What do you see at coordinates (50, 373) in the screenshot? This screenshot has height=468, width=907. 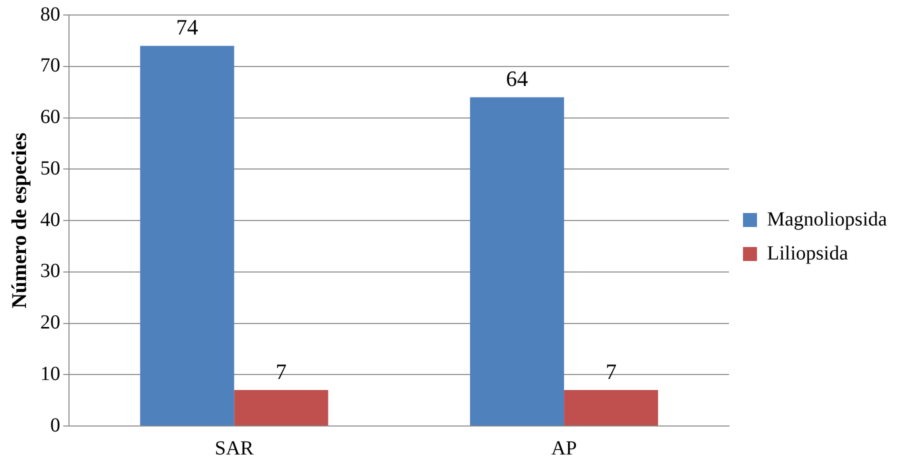 I see `y-tick-label: 10` at bounding box center [50, 373].